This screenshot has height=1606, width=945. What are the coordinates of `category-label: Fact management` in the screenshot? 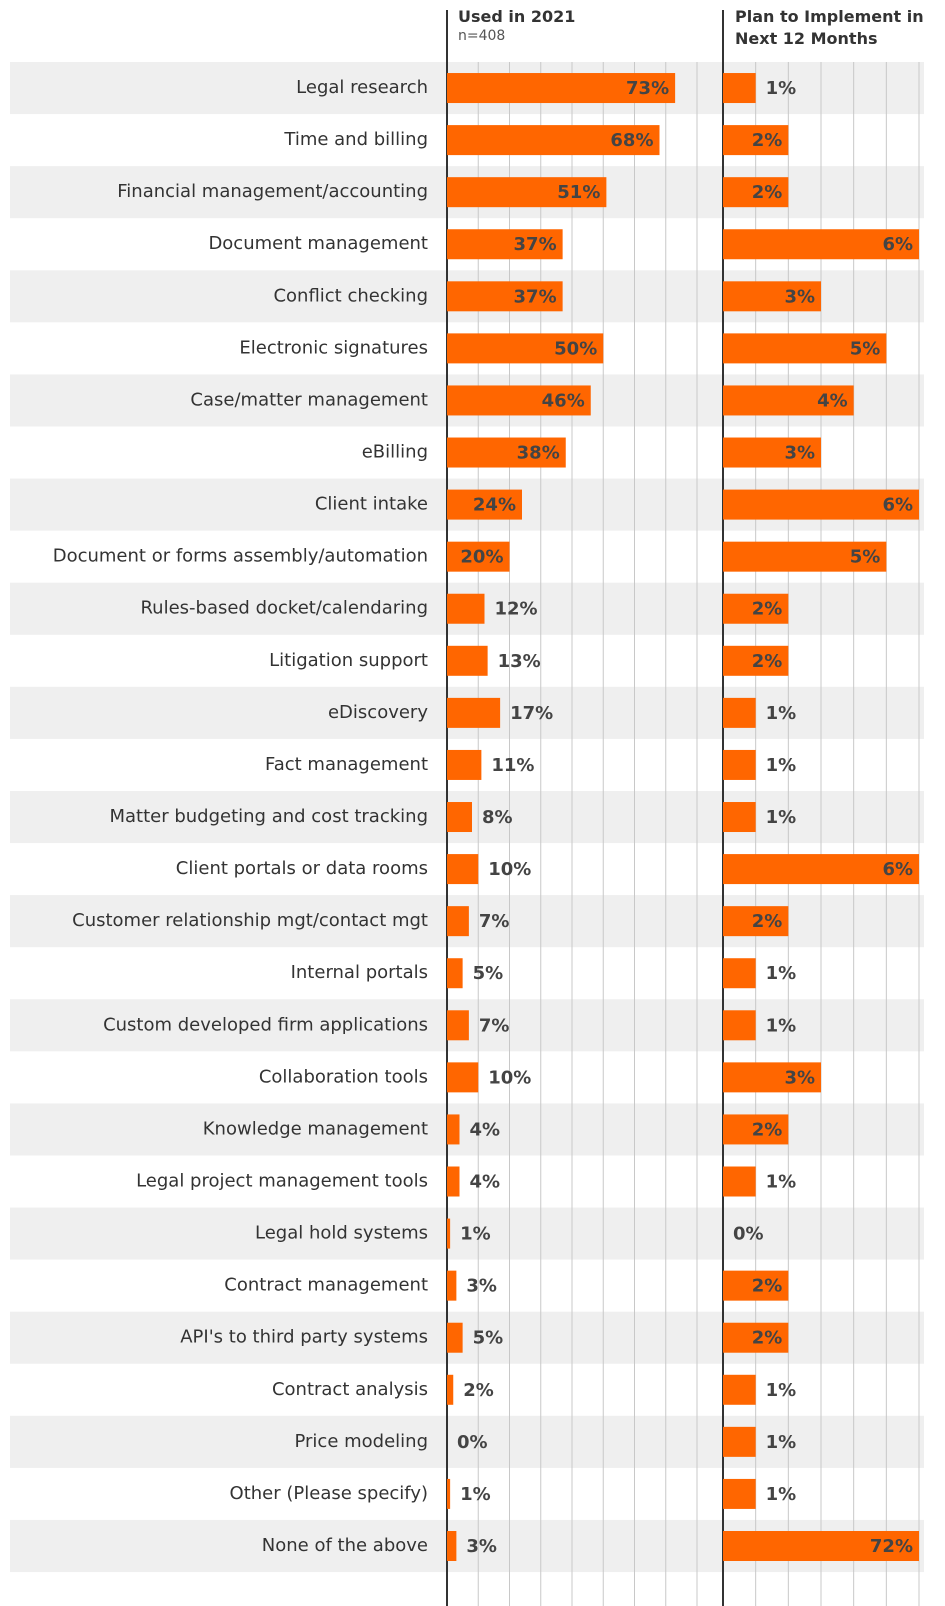 It's located at (346, 764).